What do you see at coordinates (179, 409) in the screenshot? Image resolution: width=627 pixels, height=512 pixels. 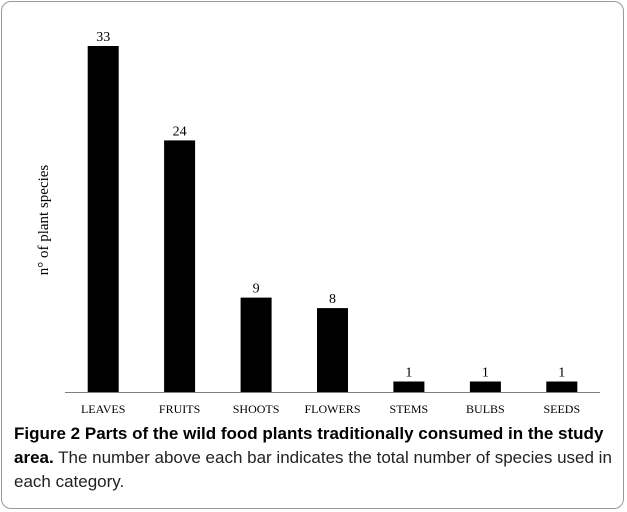 I see `x-tick-label-fruits: FRUITS` at bounding box center [179, 409].